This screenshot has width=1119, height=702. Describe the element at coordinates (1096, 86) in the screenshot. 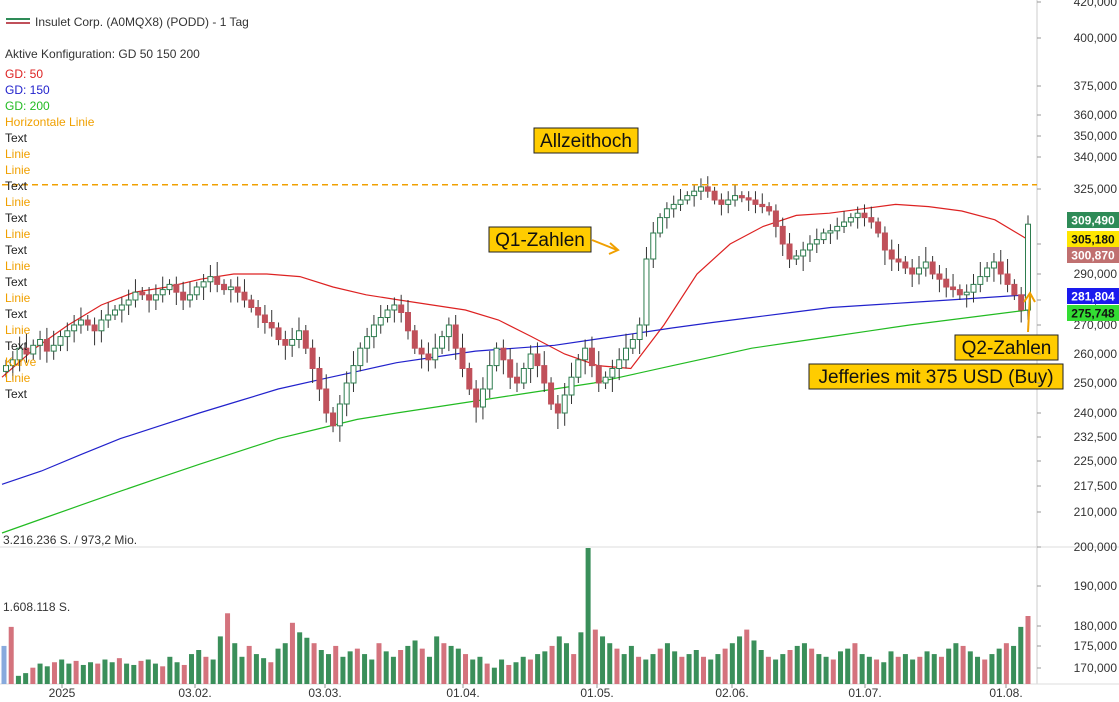

I see `y-tick-label: 375,000` at that location.